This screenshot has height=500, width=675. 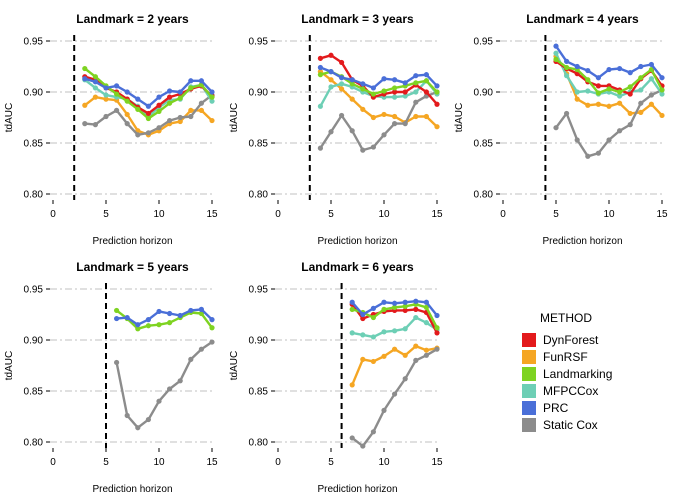 I want to click on x-axis-label: Prediction horizon, so click(x=582, y=241).